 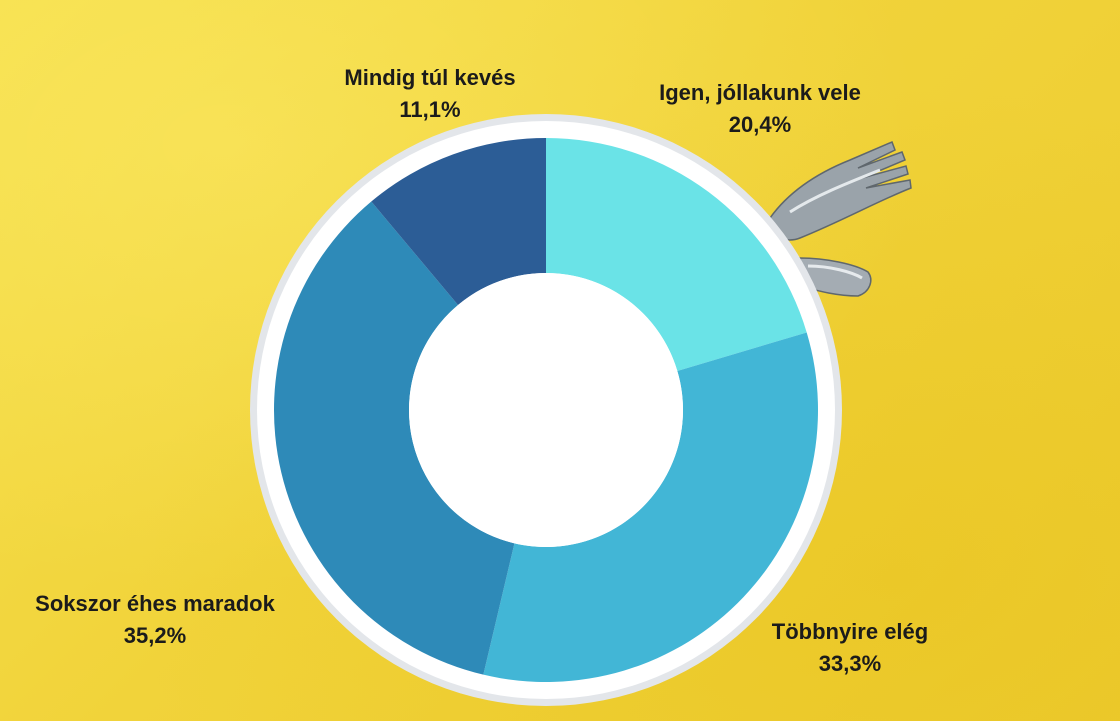 What do you see at coordinates (430, 94) in the screenshot?
I see `slice-label: Mindig túl kevés 11,1%` at bounding box center [430, 94].